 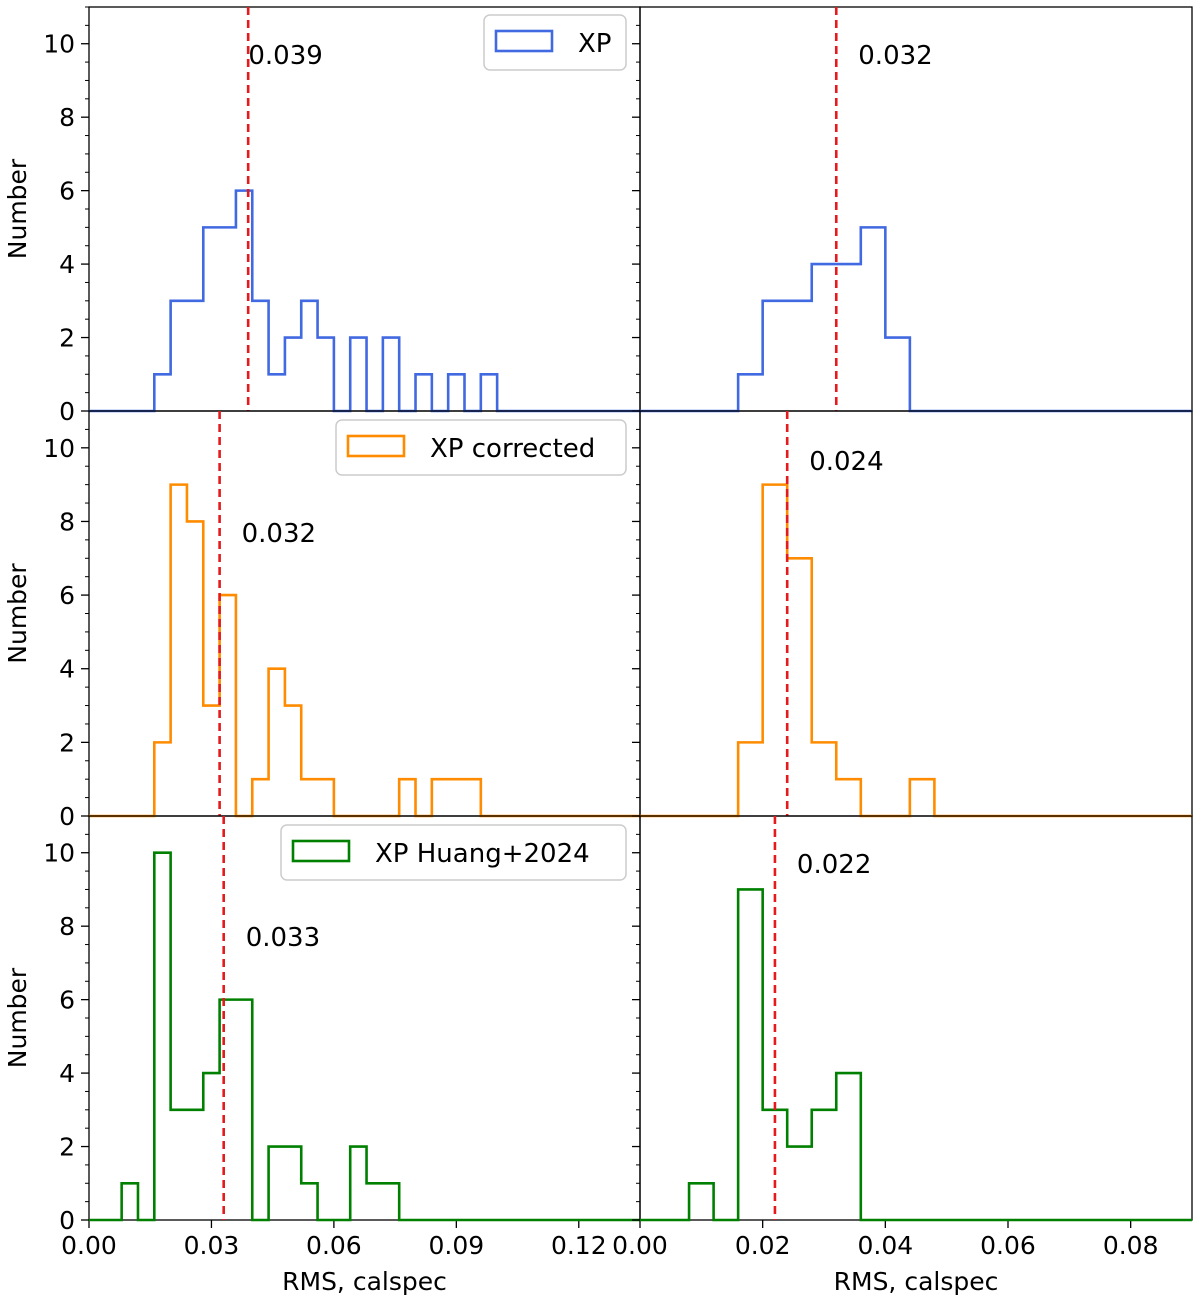 I want to click on x-tick-label: 0.04, so click(x=885, y=1245).